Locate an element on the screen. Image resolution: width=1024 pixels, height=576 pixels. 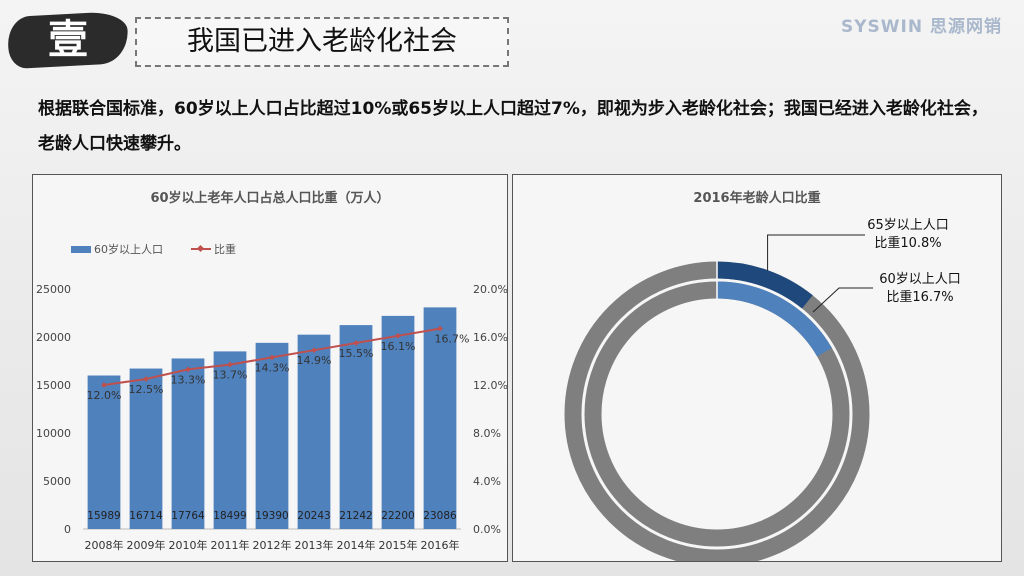
y2-tick-label: 4.0% is located at coordinates (487, 481).